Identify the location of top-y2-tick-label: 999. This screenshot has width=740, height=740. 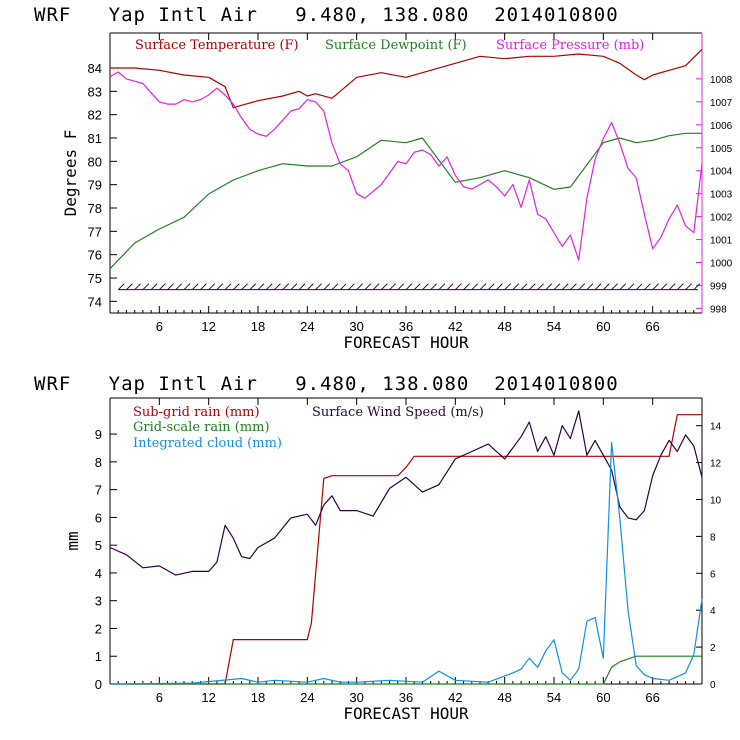
(718, 286).